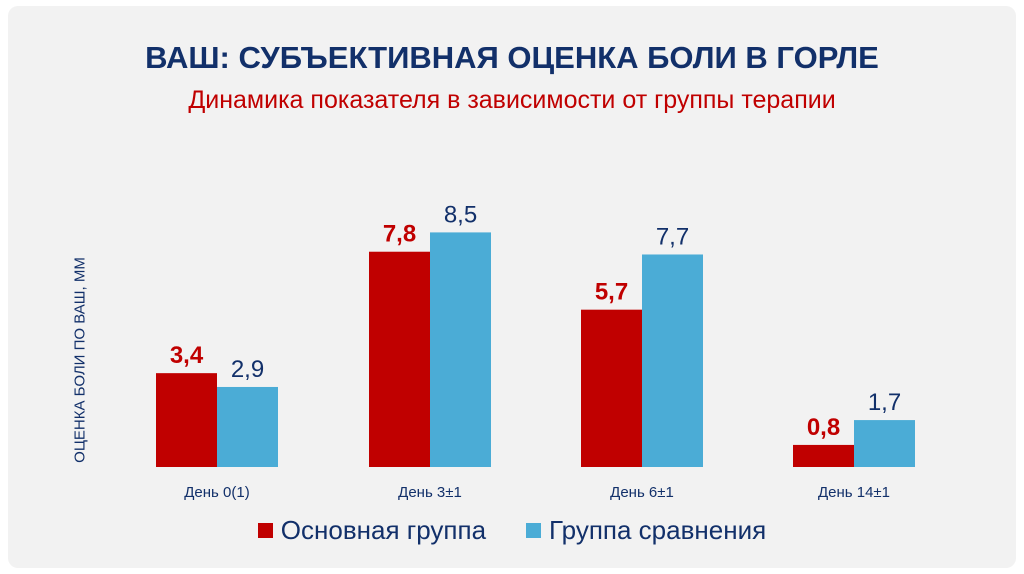  I want to click on x-tick-label: День 14±1, so click(854, 492).